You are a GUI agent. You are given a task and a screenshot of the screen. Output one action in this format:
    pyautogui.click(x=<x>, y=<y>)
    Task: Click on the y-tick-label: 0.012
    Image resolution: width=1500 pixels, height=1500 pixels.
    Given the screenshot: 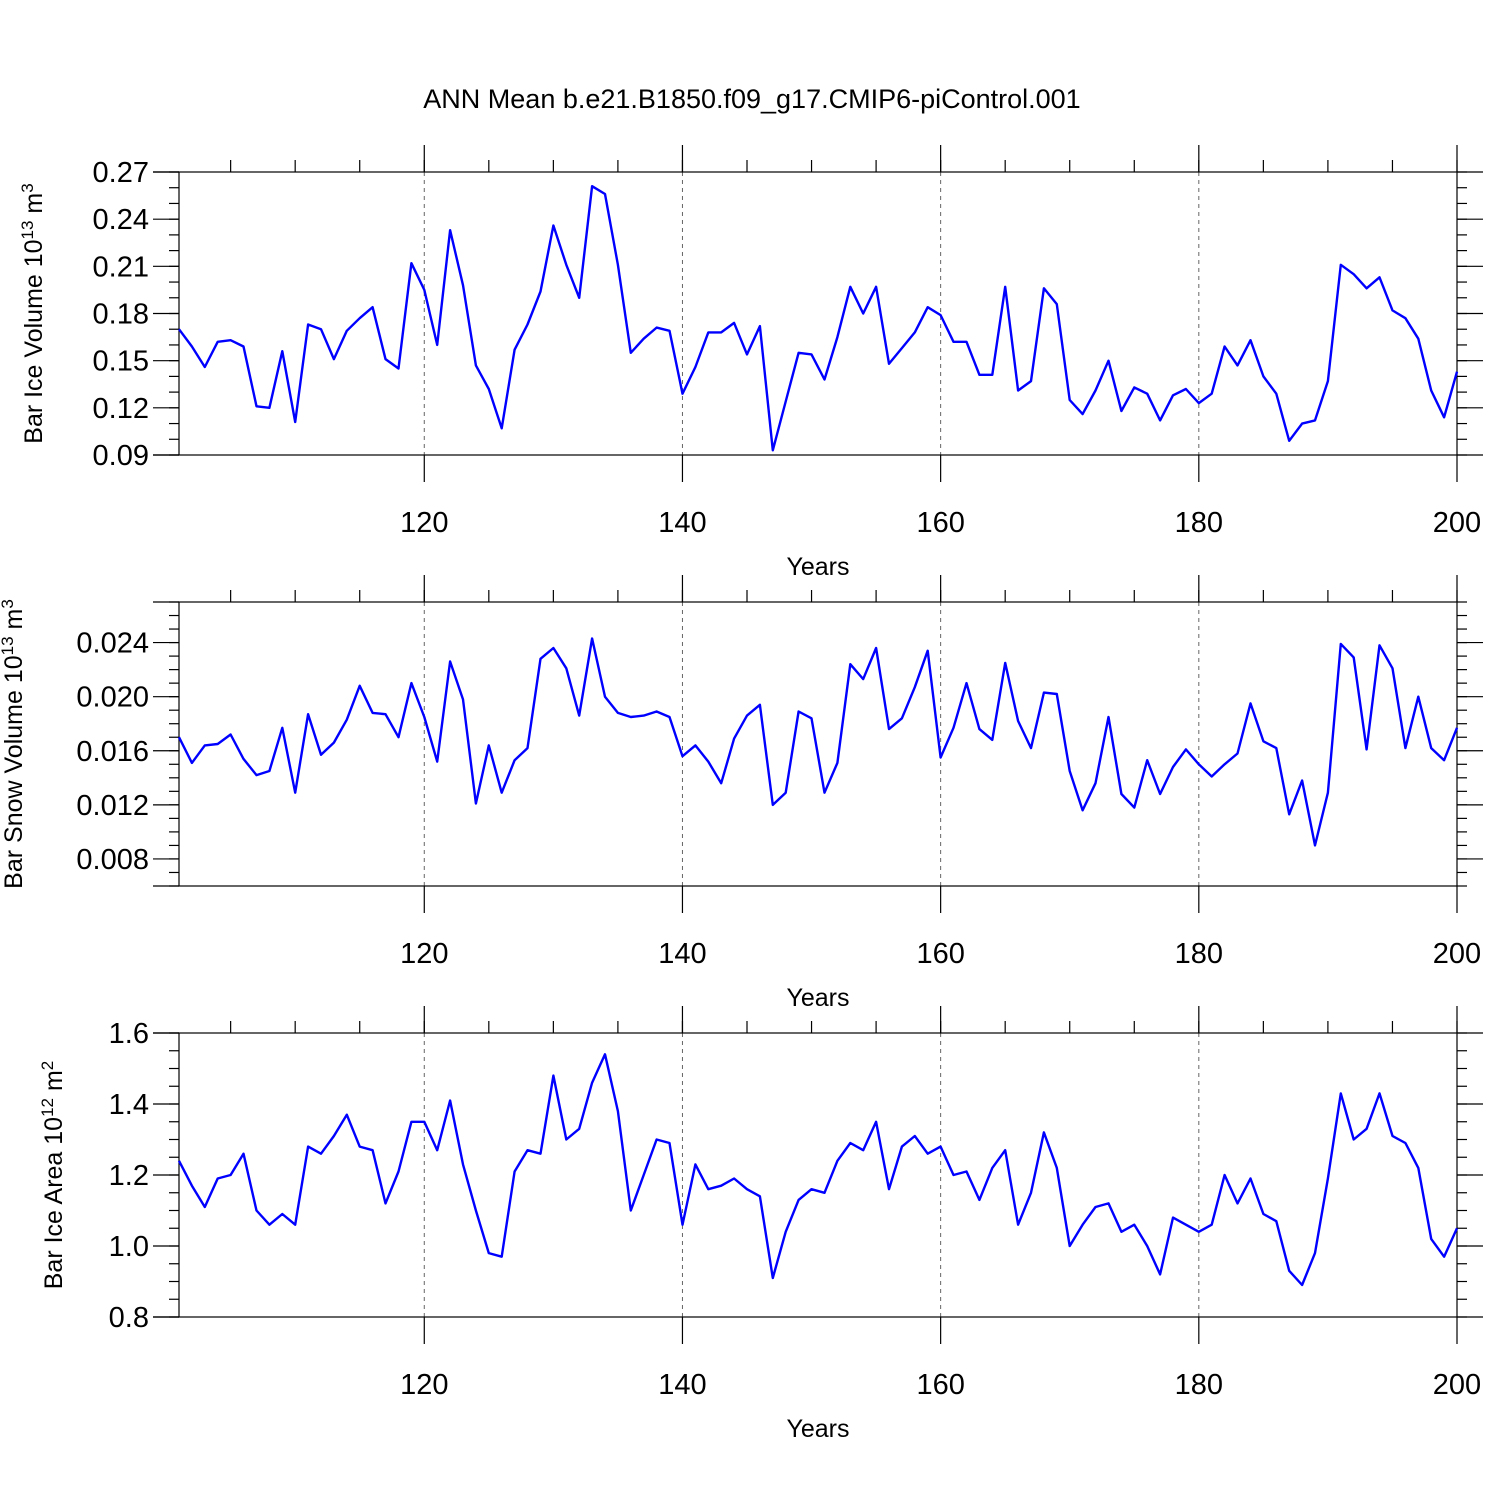 What is the action you would take?
    pyautogui.click(x=112, y=806)
    